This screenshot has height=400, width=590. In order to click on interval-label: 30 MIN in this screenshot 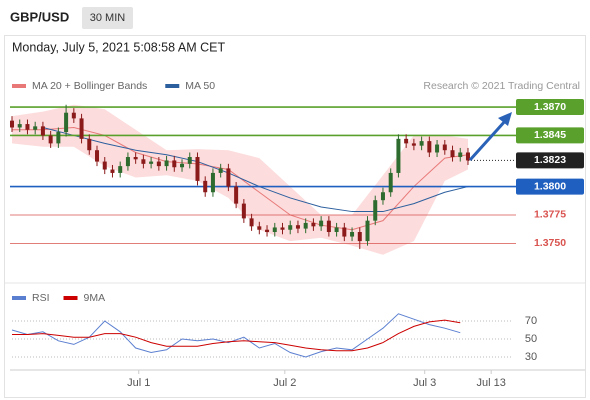, I will do `click(108, 18)`.